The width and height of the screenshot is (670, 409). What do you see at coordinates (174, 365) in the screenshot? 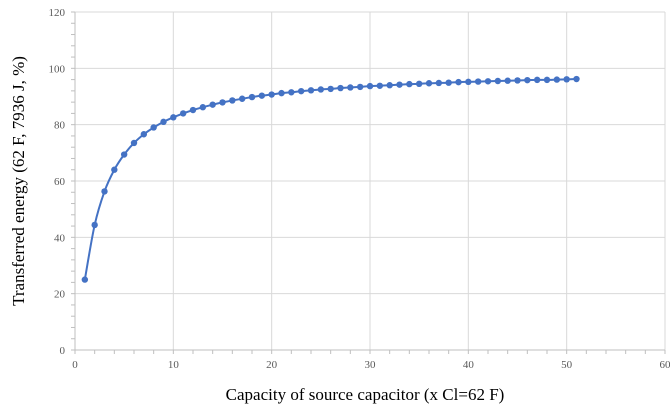
I see `x-tick-label: 10` at bounding box center [174, 365].